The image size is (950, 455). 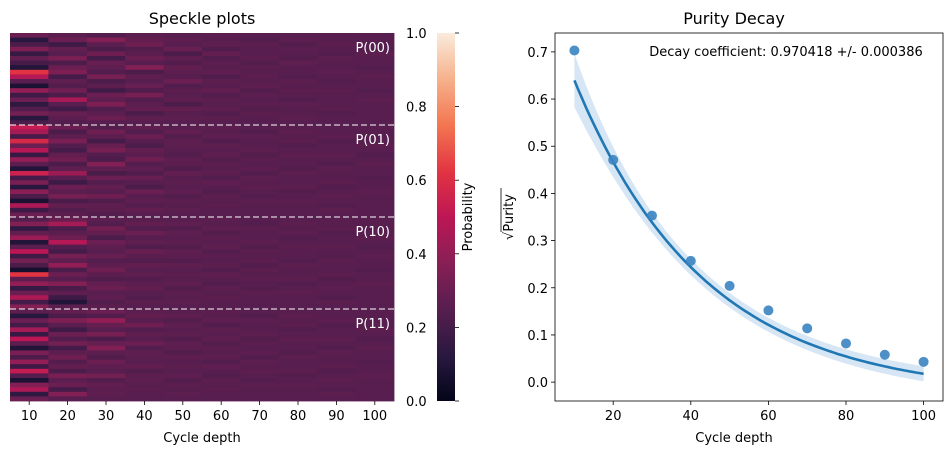 What do you see at coordinates (204, 412) in the screenshot?
I see `heatmap-x-axis: 10 20 30 40 50 60 70 80 90 100` at bounding box center [204, 412].